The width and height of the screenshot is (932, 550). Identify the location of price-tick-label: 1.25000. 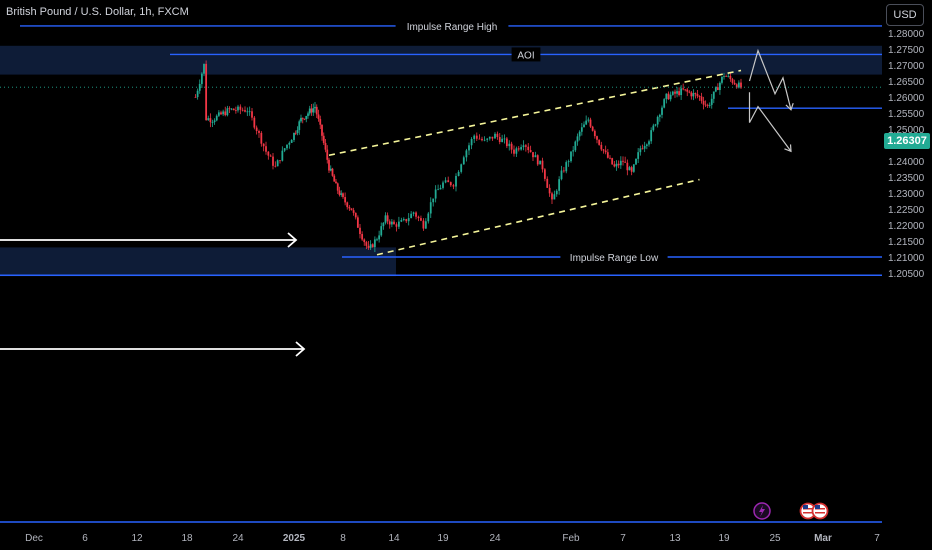
(906, 130).